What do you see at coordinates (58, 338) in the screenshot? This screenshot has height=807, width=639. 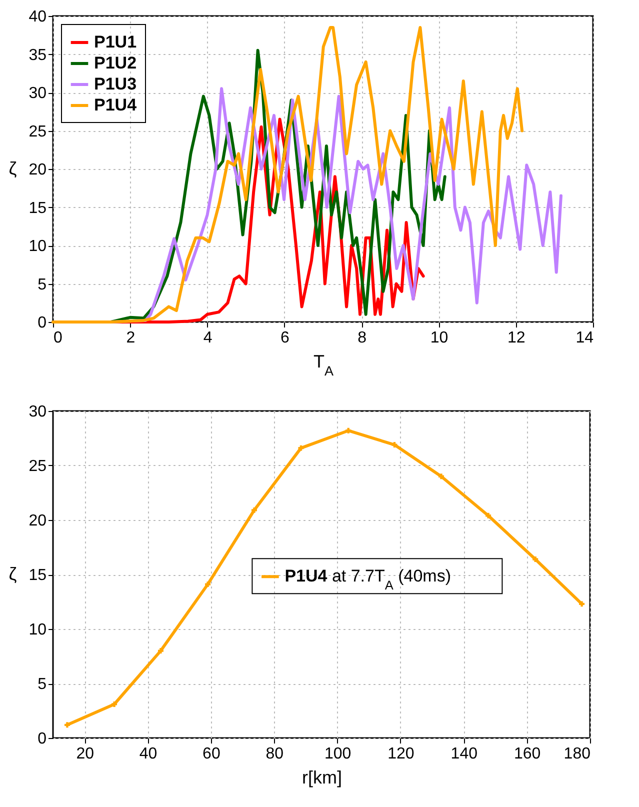 I see `x-tick-label: 0` at bounding box center [58, 338].